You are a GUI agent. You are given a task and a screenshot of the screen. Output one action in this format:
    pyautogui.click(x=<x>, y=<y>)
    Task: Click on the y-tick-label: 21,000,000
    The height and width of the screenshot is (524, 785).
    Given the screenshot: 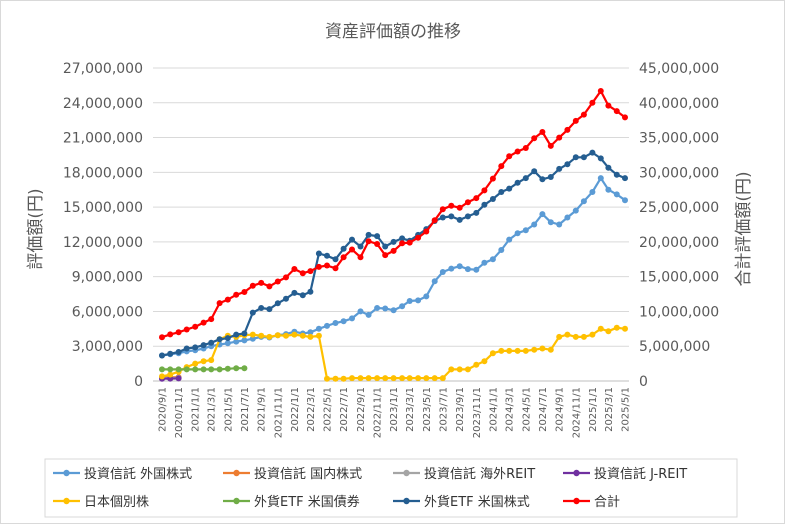 What is the action you would take?
    pyautogui.click(x=103, y=139)
    